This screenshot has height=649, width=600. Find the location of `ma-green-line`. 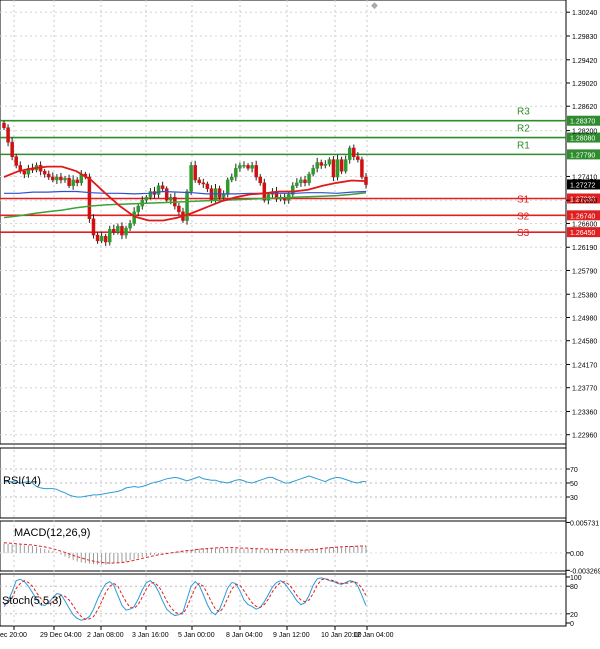

ma-green-line is located at coordinates (185, 205).